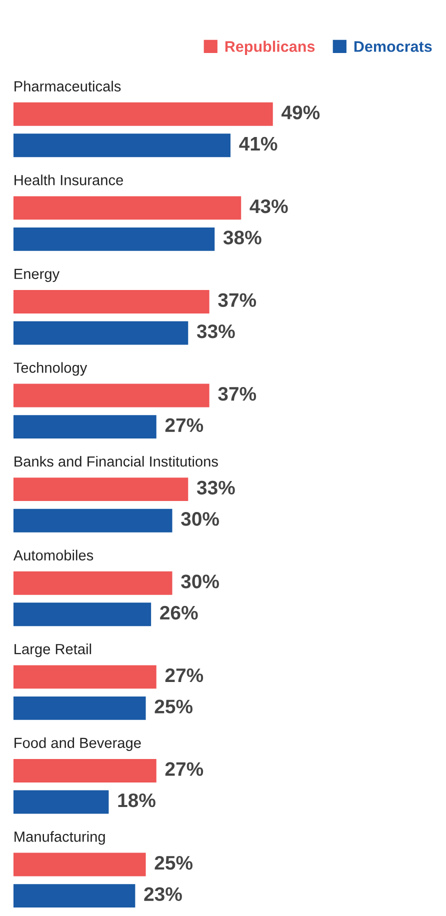 The image size is (446, 916). I want to click on y-tick-label: Banks and Financial Institutions, so click(116, 461).